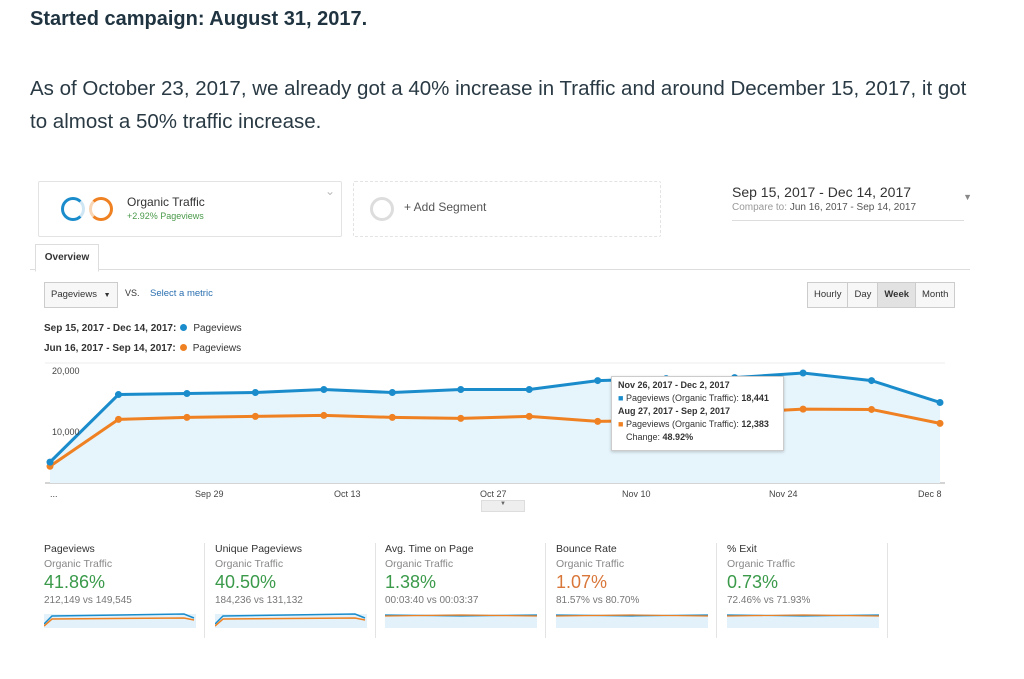  I want to click on card-value: 0.73%, so click(753, 582).